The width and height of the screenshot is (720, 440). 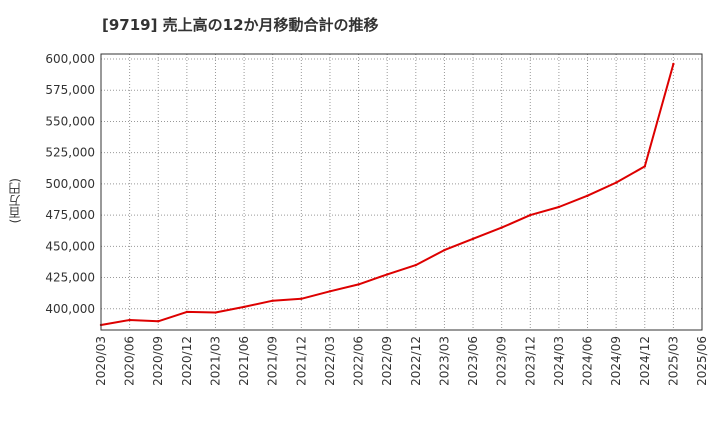 What do you see at coordinates (70, 121) in the screenshot?
I see `y-tick-label: 550,000` at bounding box center [70, 121].